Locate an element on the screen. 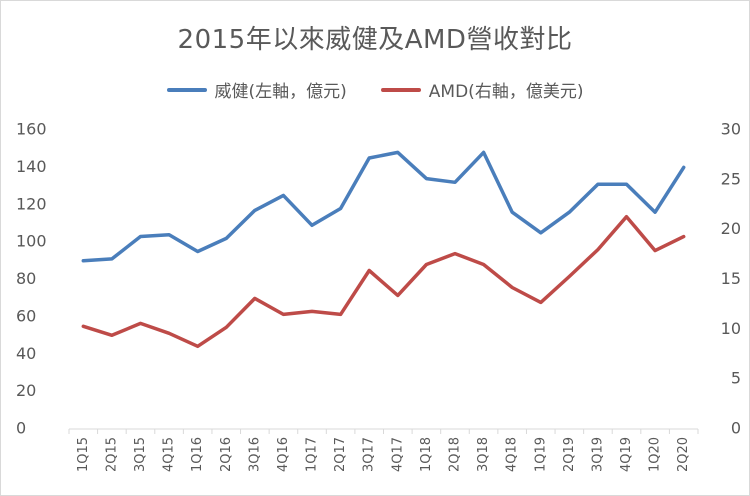  x-tick-label: 2Q18 is located at coordinates (454, 454).